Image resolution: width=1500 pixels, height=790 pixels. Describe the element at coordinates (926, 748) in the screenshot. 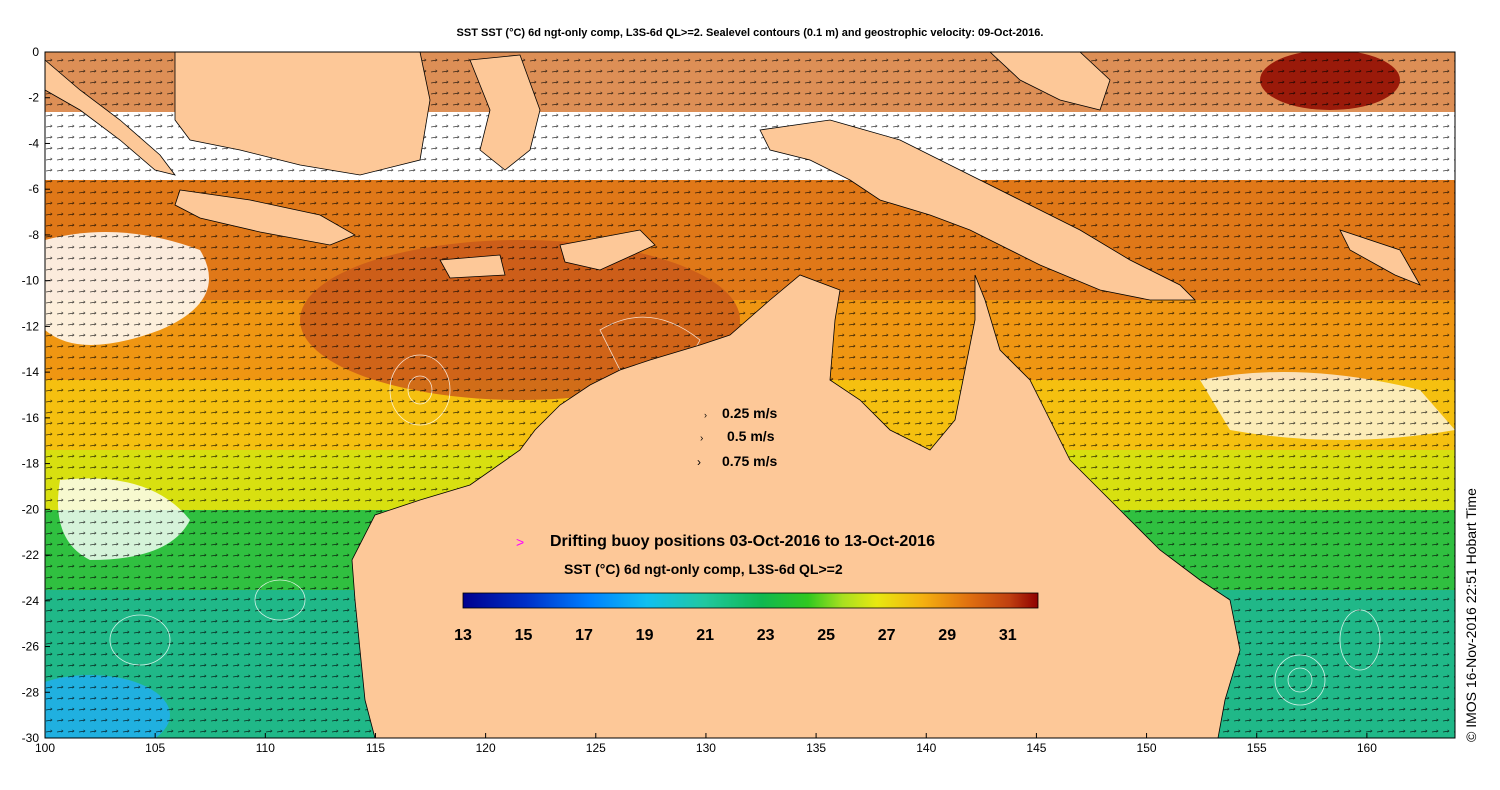

I see `x-tick-label: 140` at that location.